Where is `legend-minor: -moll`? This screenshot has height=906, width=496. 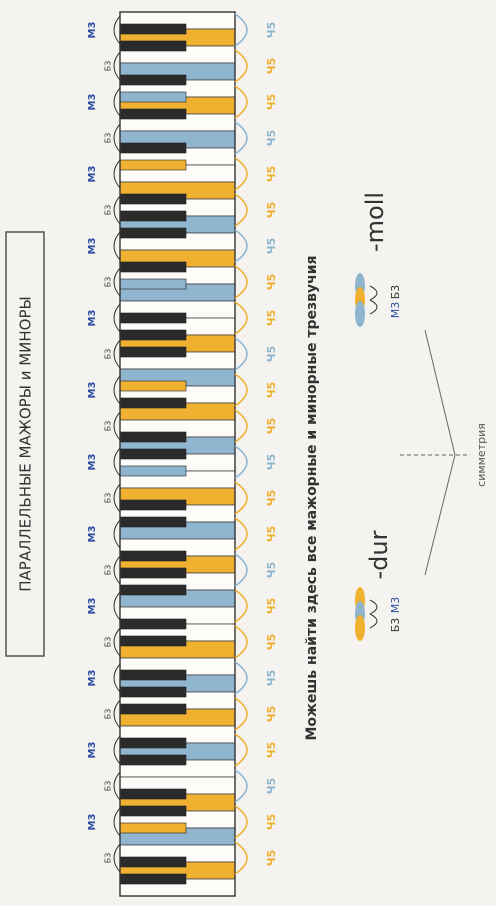 legend-minor: -moll is located at coordinates (375, 222).